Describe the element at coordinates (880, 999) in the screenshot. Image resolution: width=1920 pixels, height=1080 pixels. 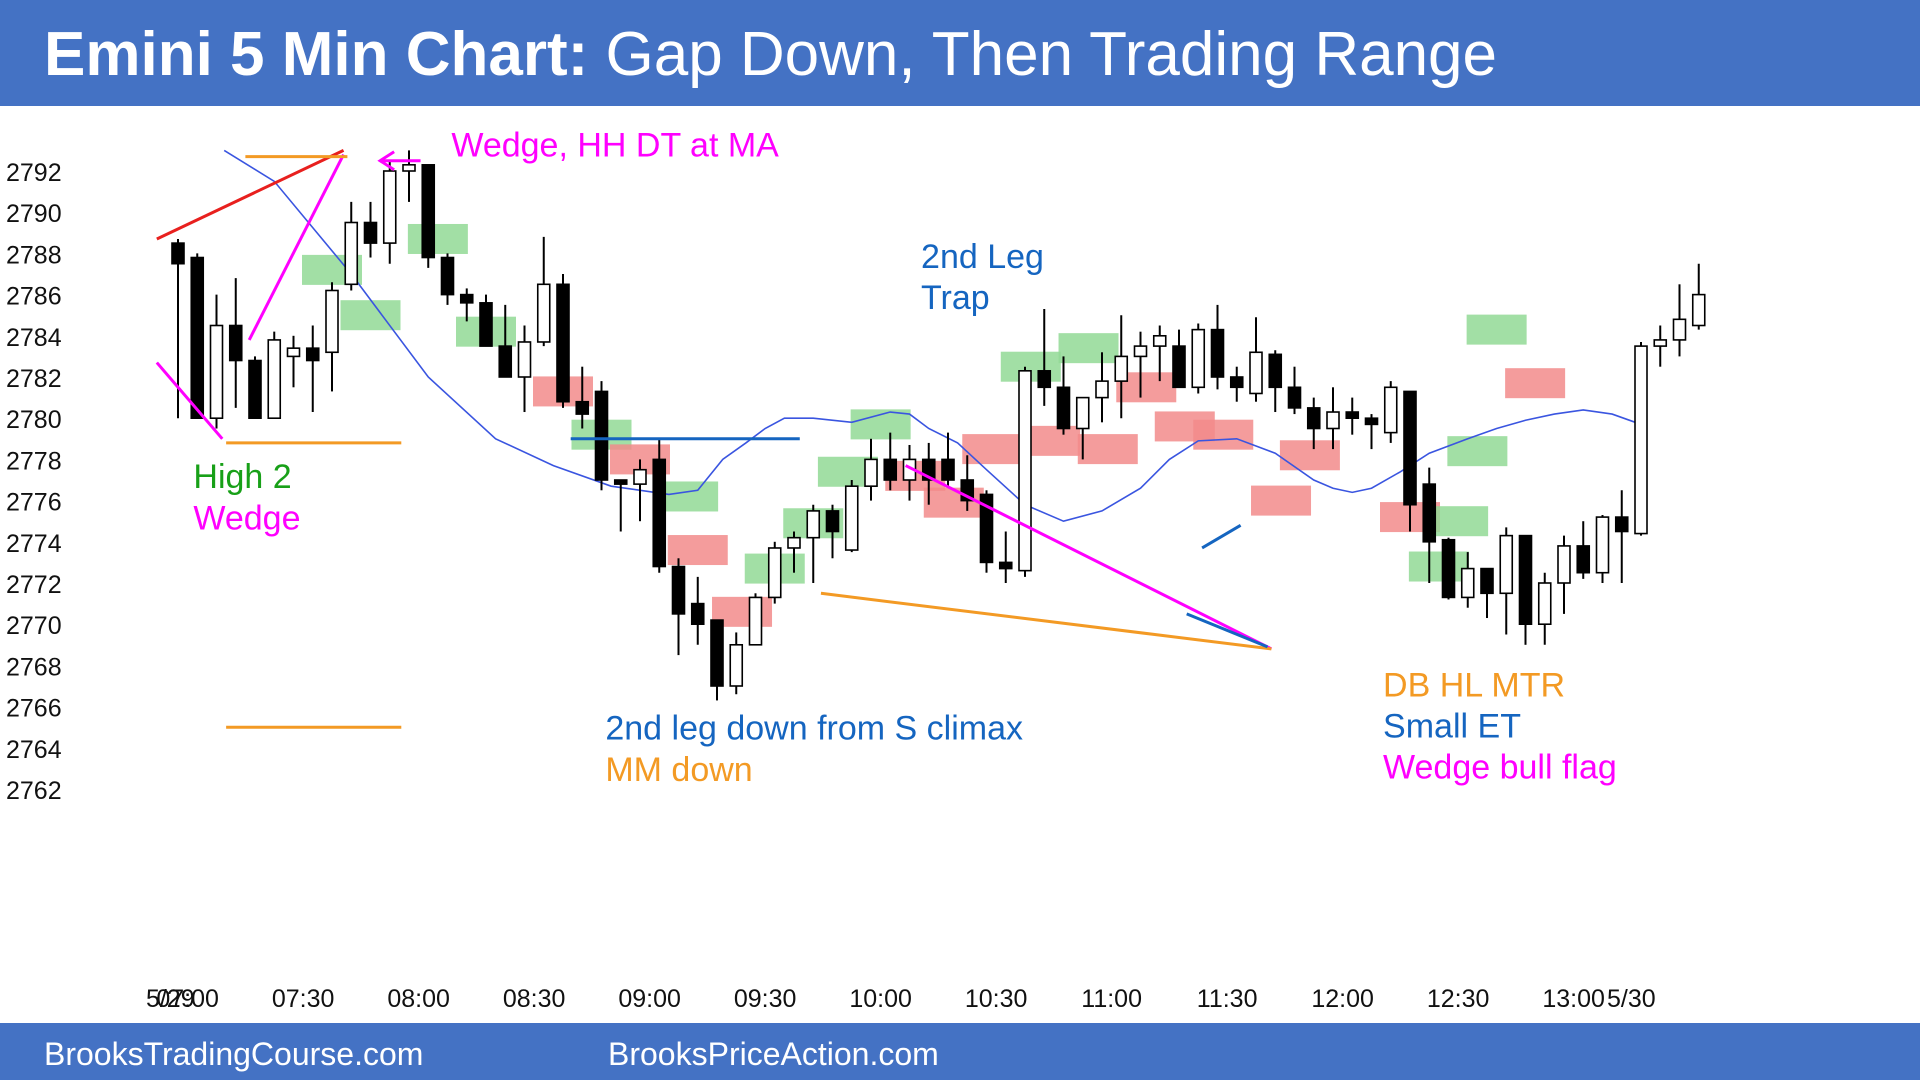
I see `x-tick-label: 10:00` at that location.